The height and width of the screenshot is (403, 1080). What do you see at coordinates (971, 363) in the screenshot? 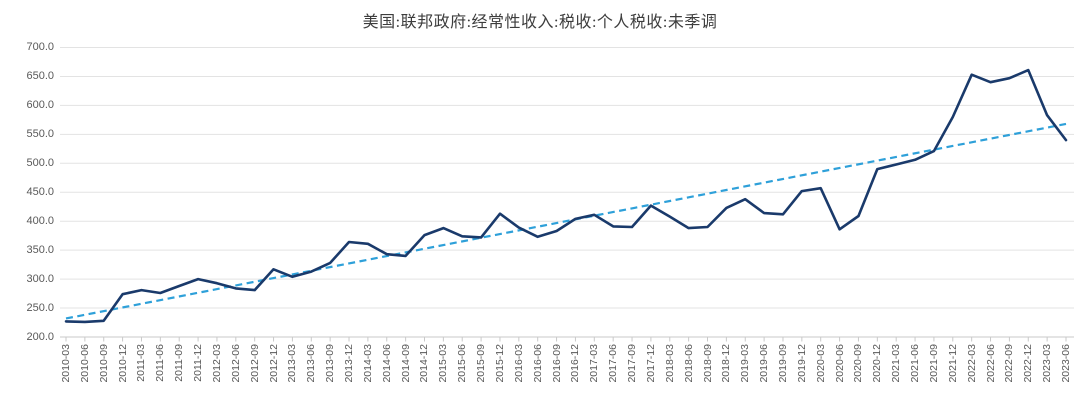
I see `x-axis-label: 2022-03` at bounding box center [971, 363].